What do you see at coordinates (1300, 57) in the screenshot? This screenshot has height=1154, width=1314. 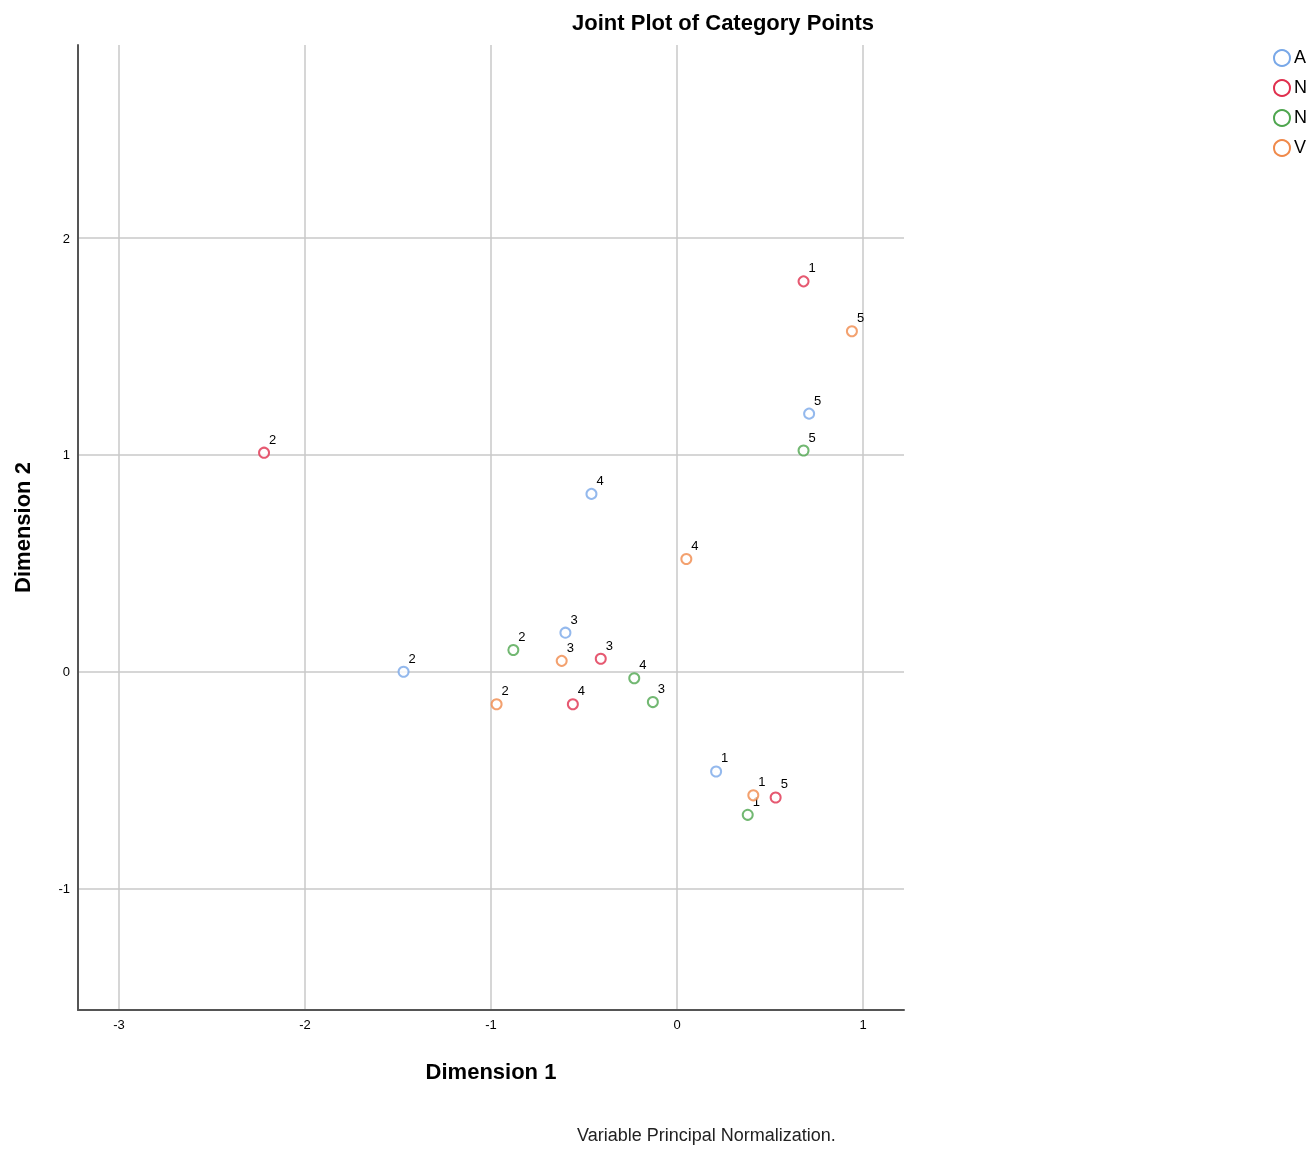 I see `legend-label: A` at bounding box center [1300, 57].